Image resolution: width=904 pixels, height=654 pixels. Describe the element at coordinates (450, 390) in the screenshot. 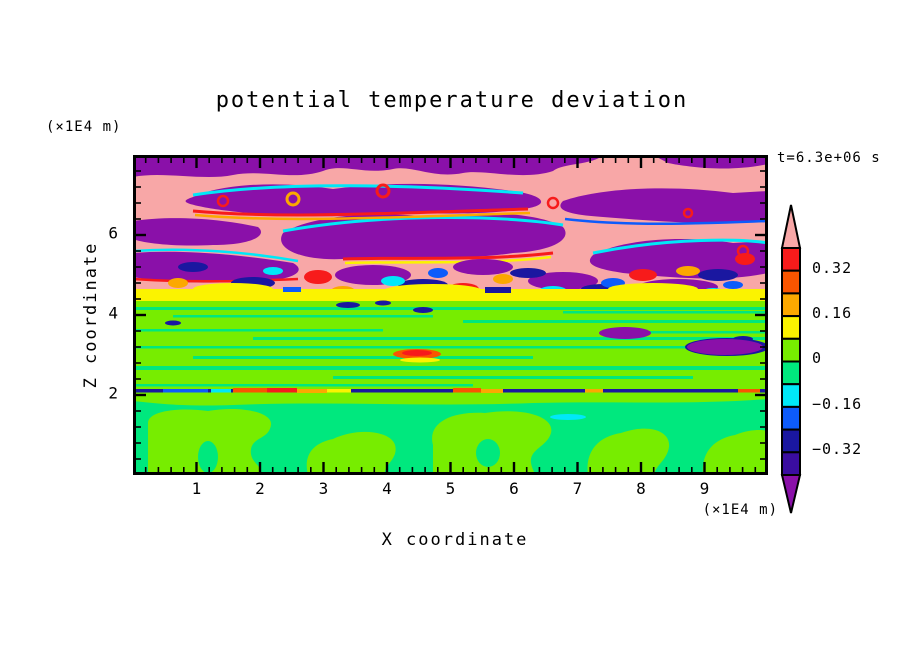

I see `inversion-line` at that location.